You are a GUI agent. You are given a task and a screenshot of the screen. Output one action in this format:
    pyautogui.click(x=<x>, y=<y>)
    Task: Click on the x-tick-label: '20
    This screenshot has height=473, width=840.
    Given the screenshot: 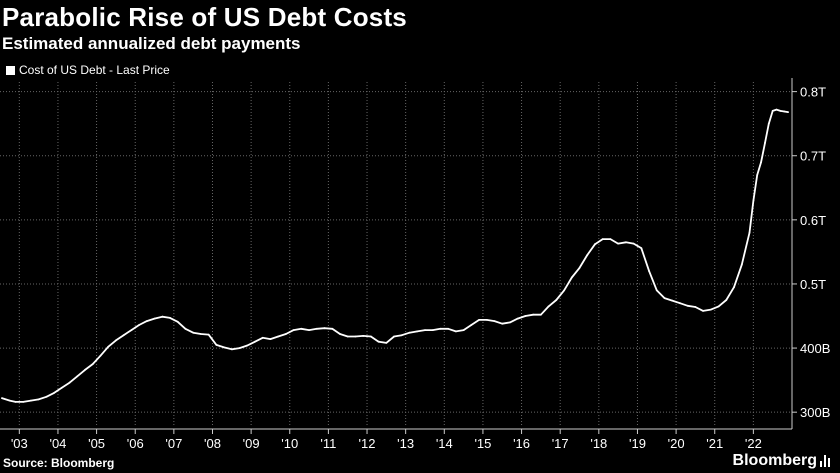 What is the action you would take?
    pyautogui.click(x=676, y=443)
    